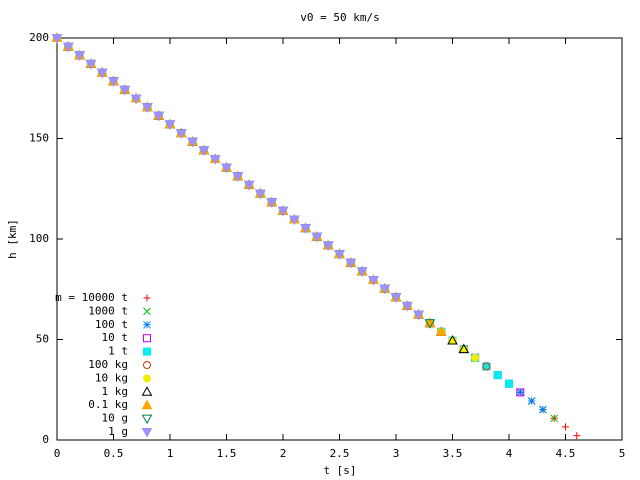  What do you see at coordinates (118, 351) in the screenshot?
I see `legend-label: 1 t` at bounding box center [118, 351].